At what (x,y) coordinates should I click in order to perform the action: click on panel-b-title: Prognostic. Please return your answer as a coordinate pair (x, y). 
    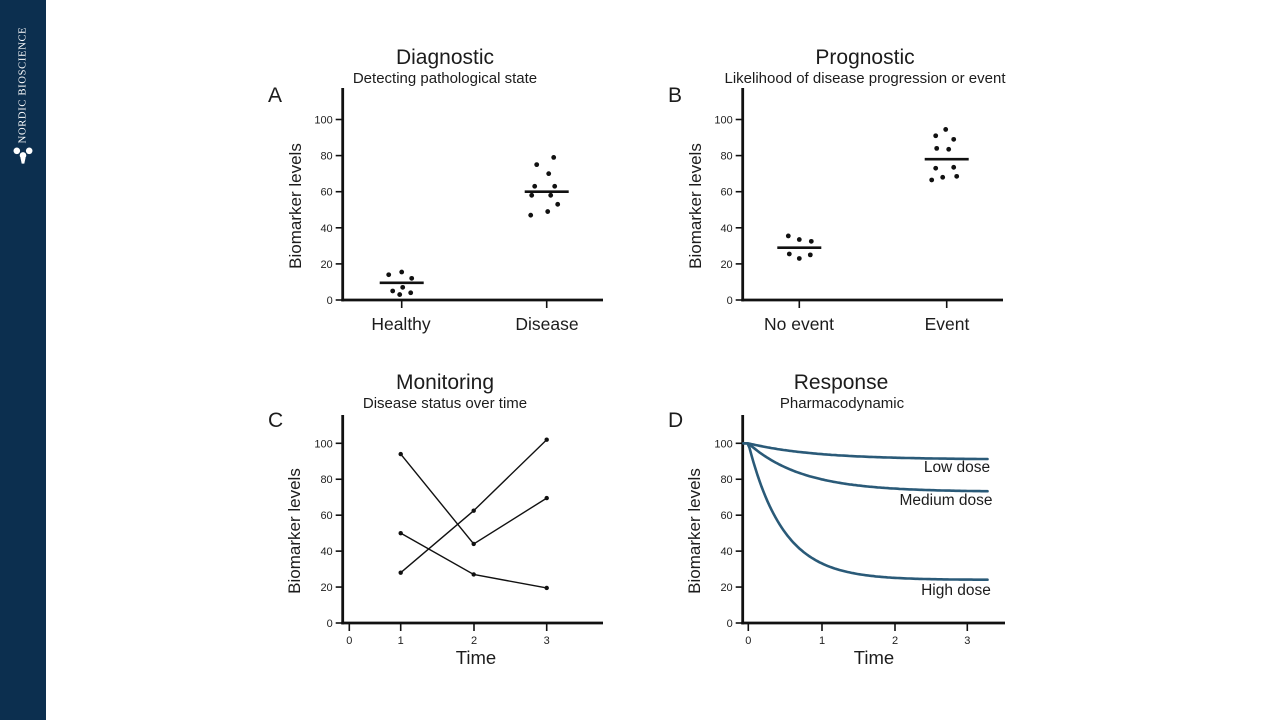
    Looking at the image, I should click on (865, 57).